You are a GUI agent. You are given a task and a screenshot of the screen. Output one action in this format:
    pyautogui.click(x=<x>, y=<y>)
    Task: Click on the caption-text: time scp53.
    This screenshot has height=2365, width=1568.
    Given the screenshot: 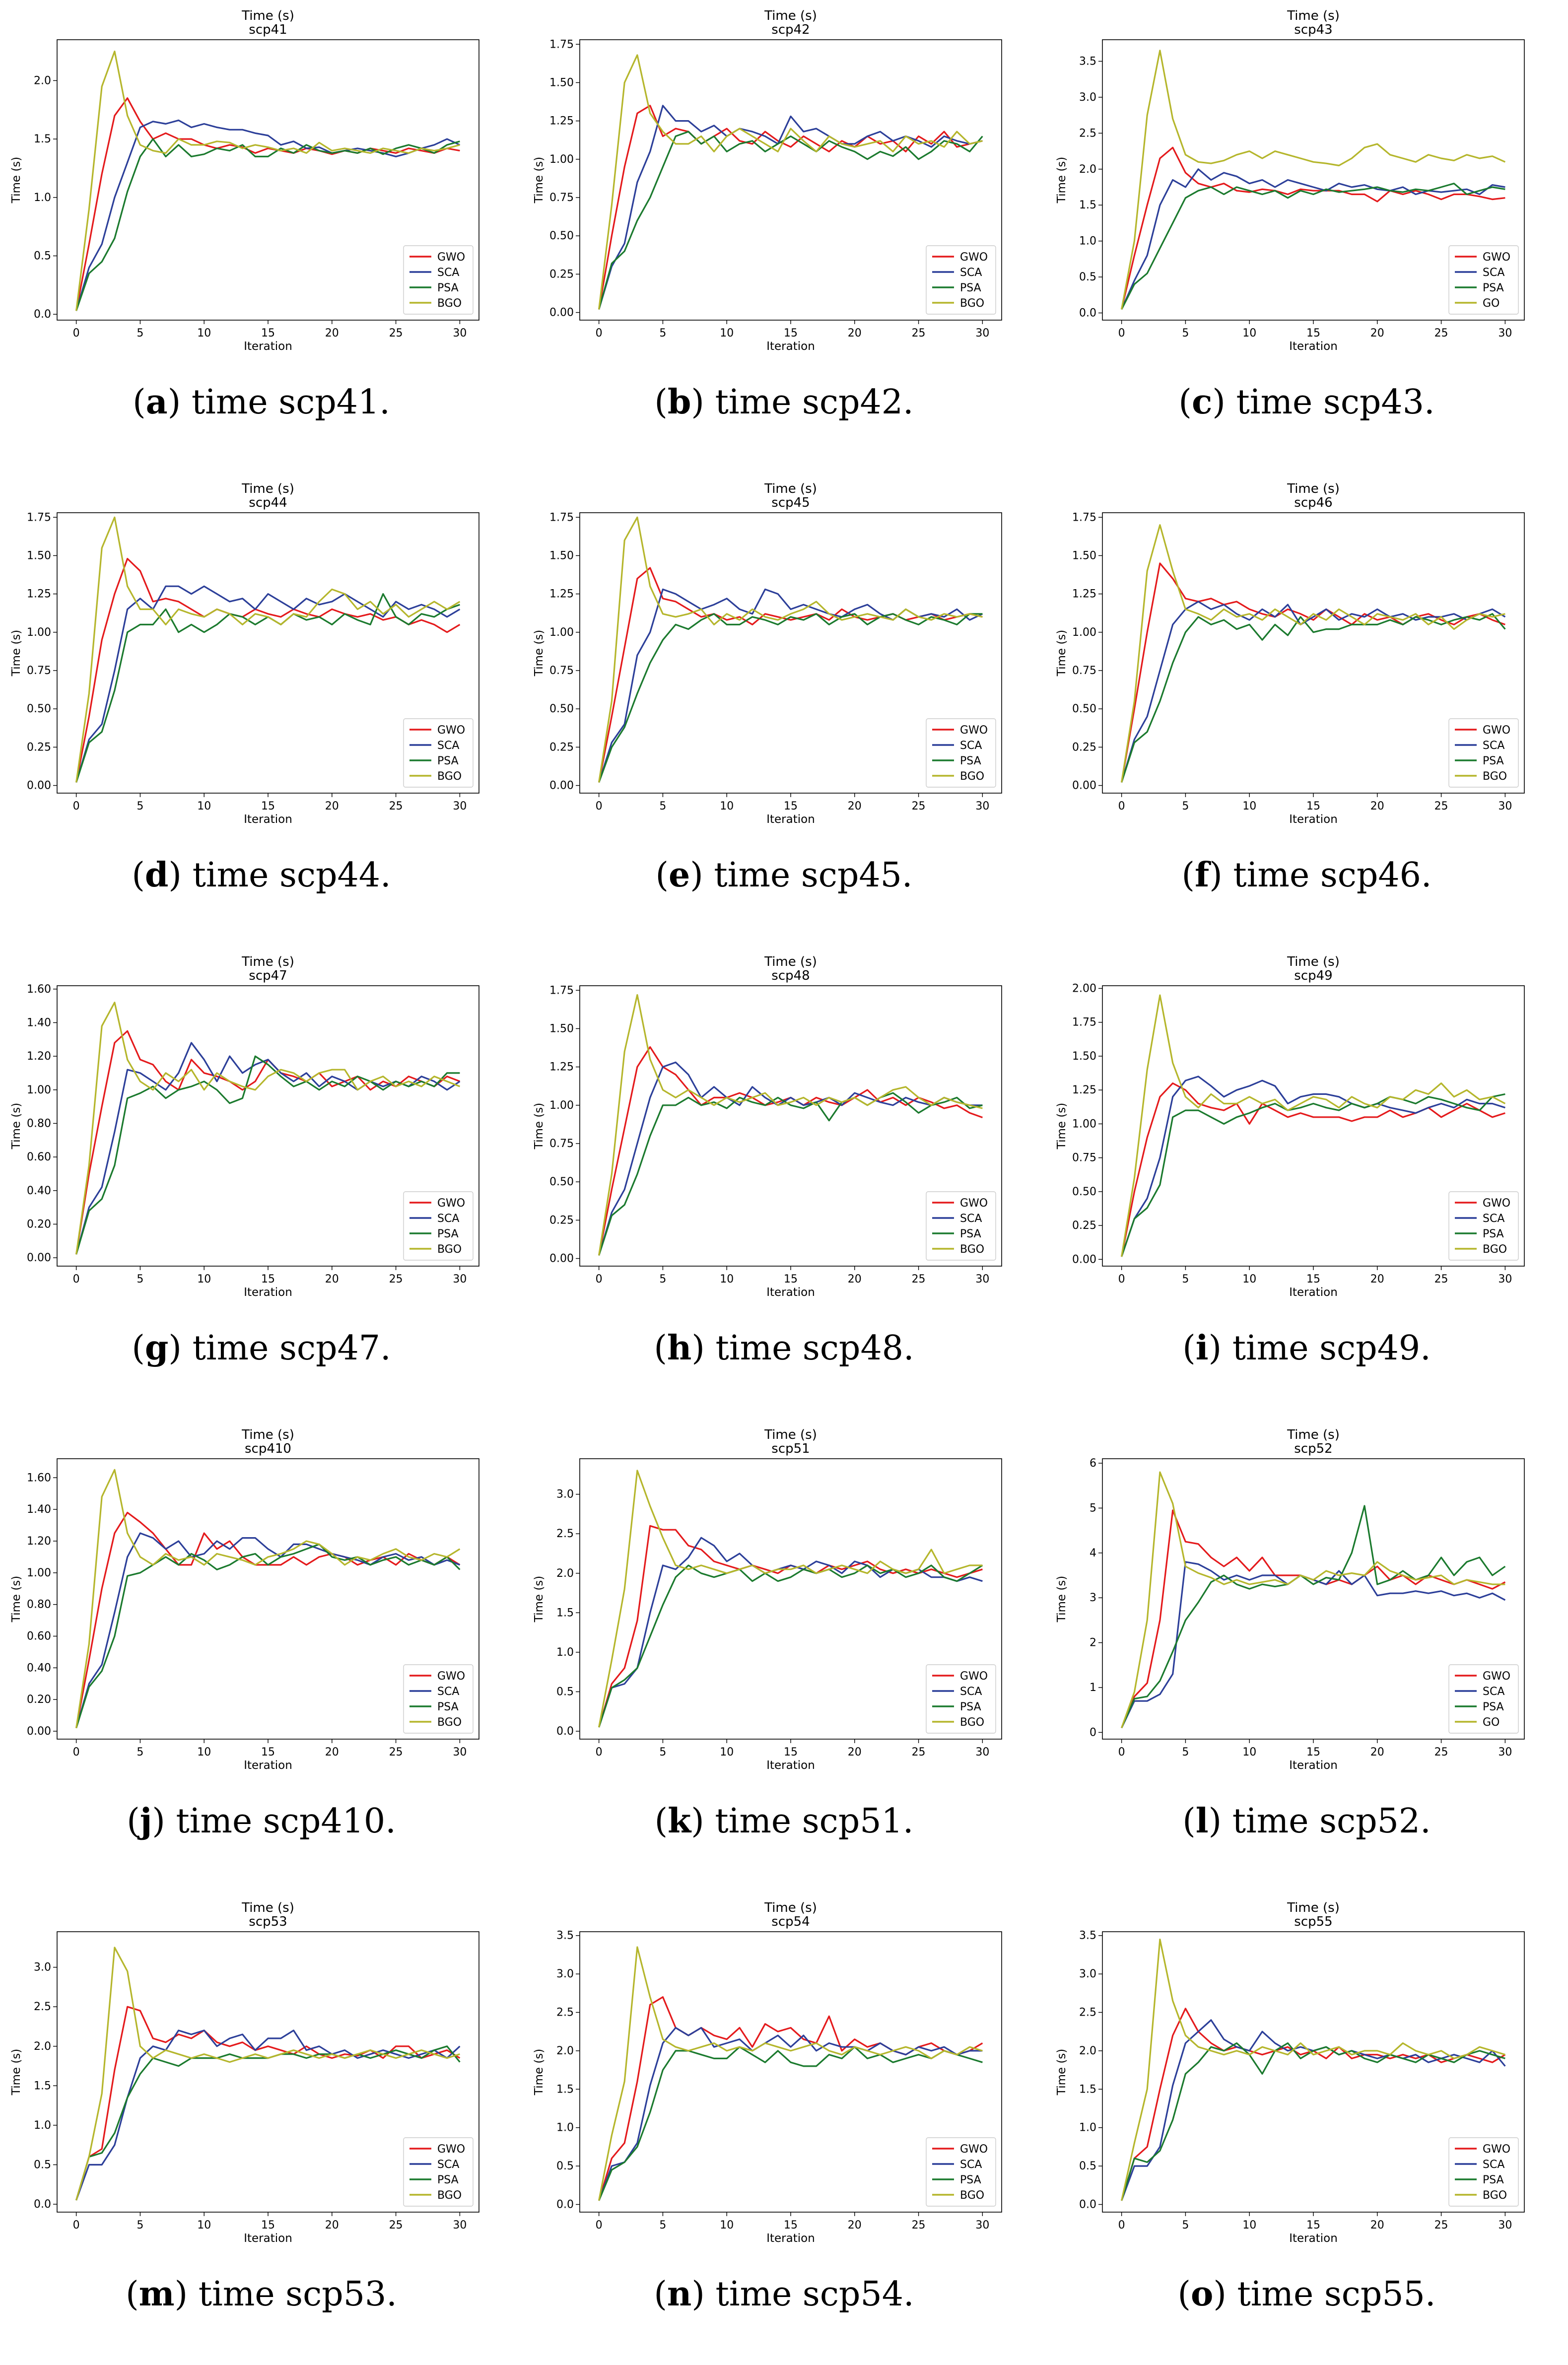 What is the action you would take?
    pyautogui.click(x=292, y=2294)
    